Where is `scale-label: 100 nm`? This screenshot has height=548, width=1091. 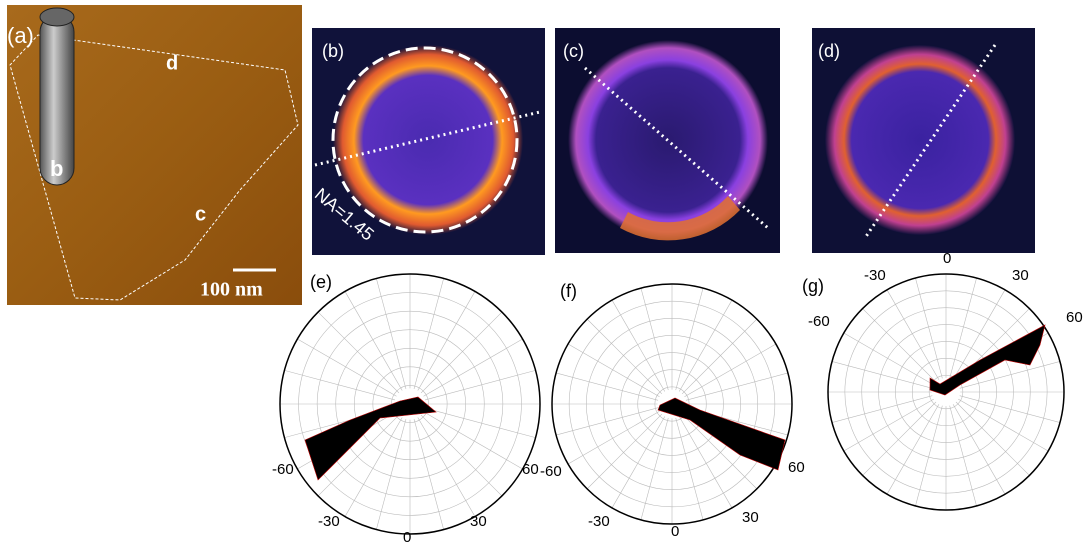
scale-label: 100 nm is located at coordinates (231, 290).